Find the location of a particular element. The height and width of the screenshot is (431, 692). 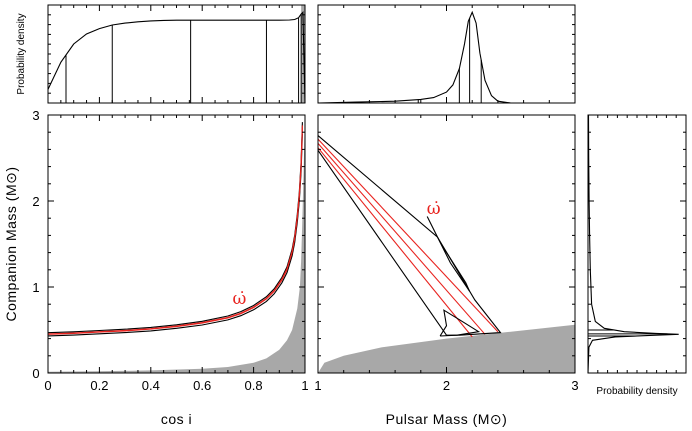

pulsar-mass-pdf-panel is located at coordinates (446, 54).